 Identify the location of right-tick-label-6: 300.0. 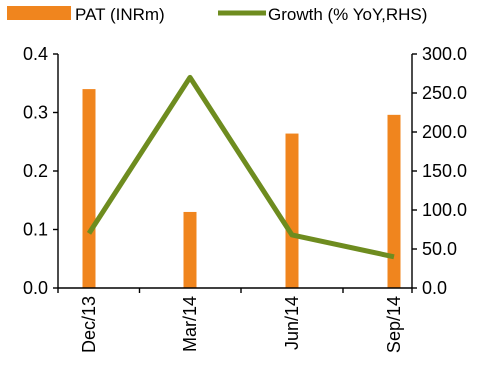
(444, 54).